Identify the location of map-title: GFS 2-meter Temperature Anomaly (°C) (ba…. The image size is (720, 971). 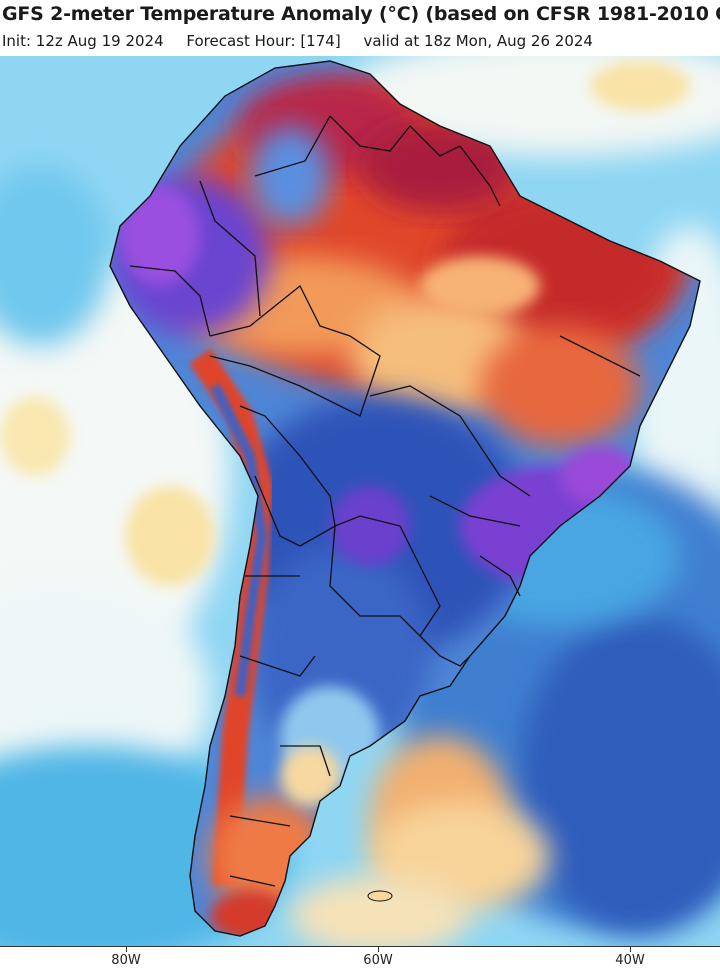
(361, 14).